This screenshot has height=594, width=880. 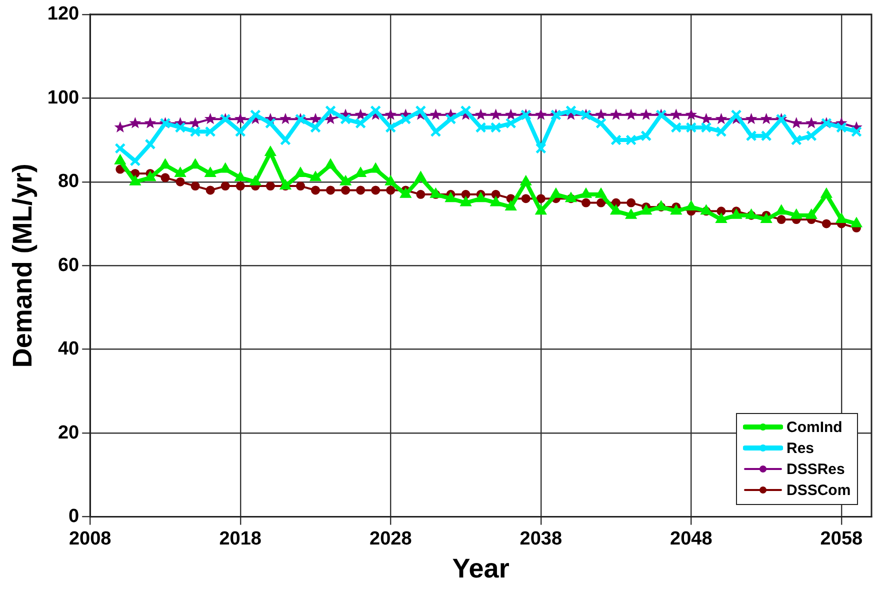 What do you see at coordinates (63, 14) in the screenshot?
I see `y-tick-label: 120` at bounding box center [63, 14].